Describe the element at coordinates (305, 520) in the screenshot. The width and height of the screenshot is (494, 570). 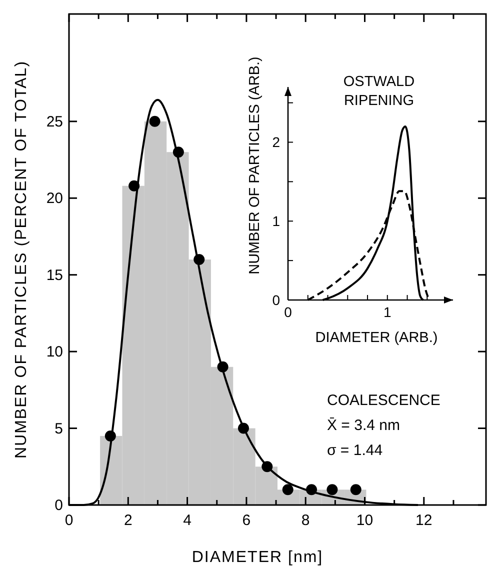
I see `x-tick-label: 8` at that location.